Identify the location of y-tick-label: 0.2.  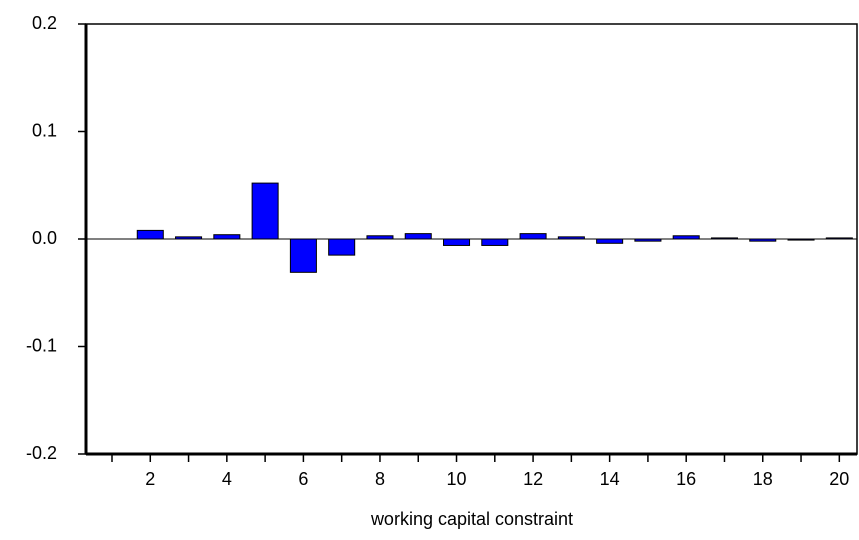
(44, 23).